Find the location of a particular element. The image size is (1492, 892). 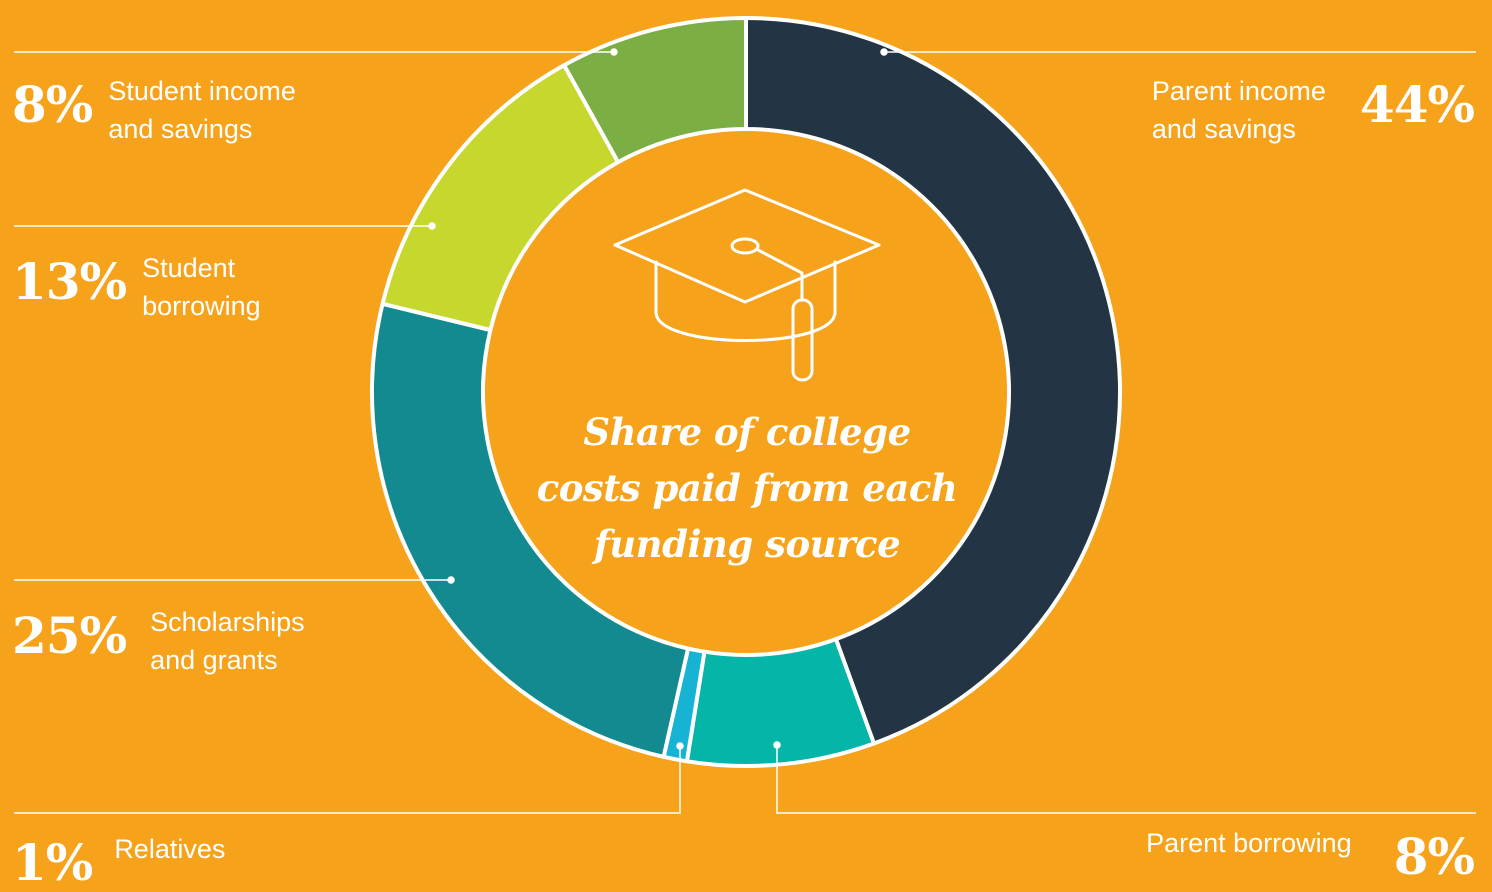

label-parent-borrowing-text: Parent borrowing is located at coordinates (1249, 843).